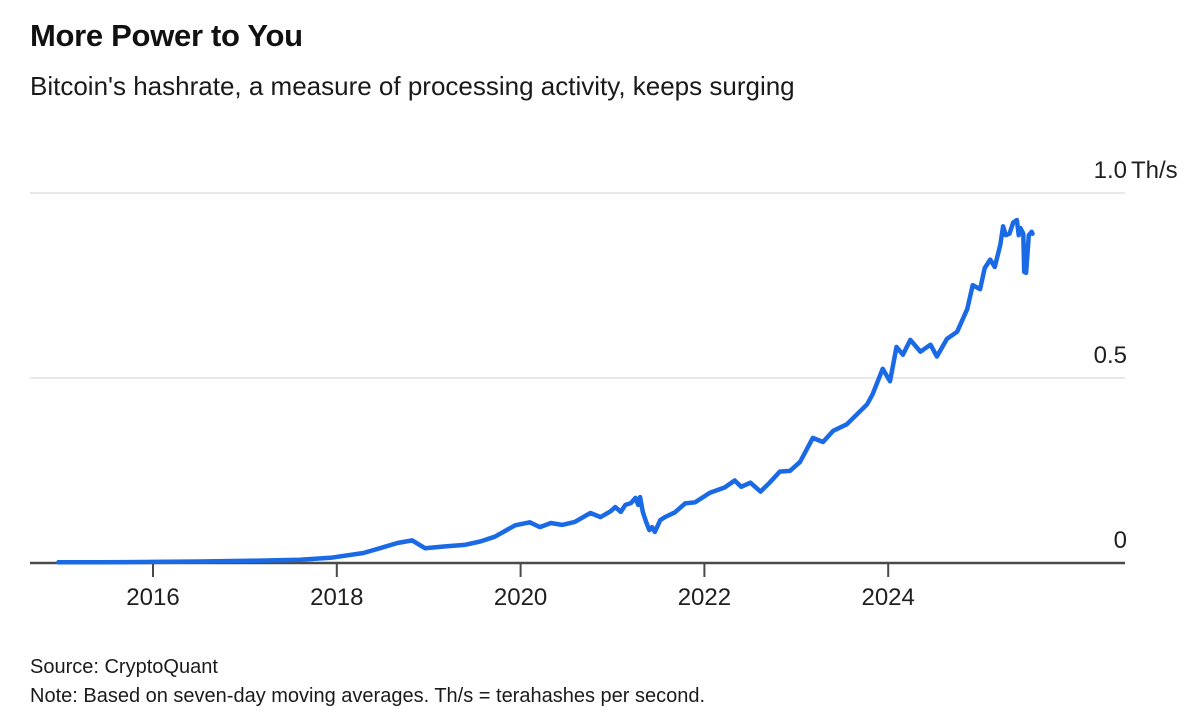 The height and width of the screenshot is (727, 1200). Describe the element at coordinates (166, 35) in the screenshot. I see `chart-title: More Power to You` at that location.